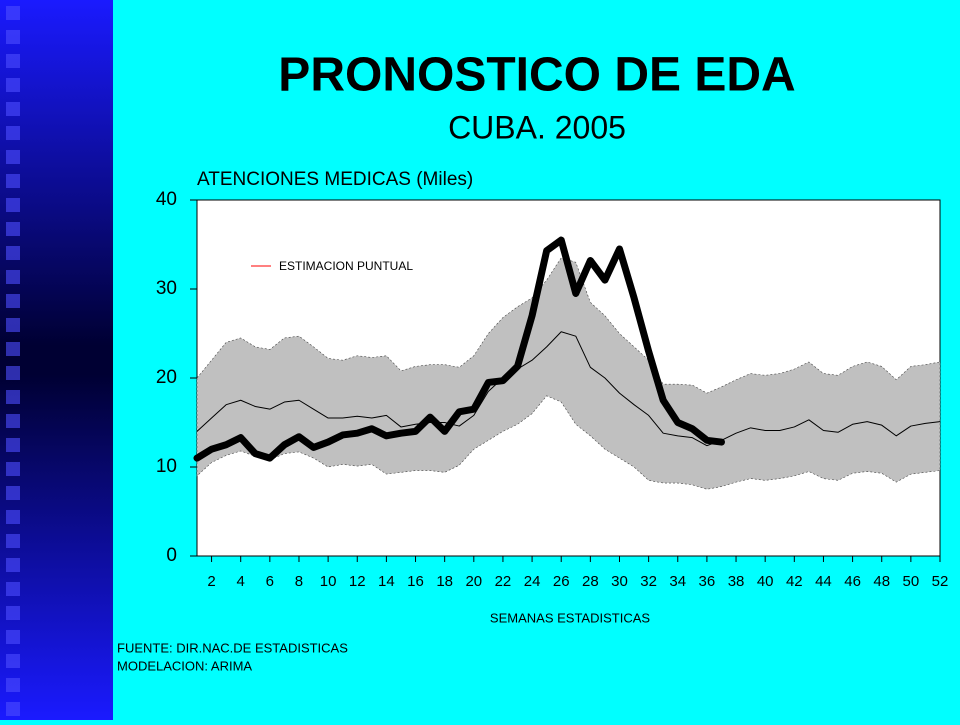  Describe the element at coordinates (473, 581) in the screenshot. I see `x-tick-label: 20` at that location.